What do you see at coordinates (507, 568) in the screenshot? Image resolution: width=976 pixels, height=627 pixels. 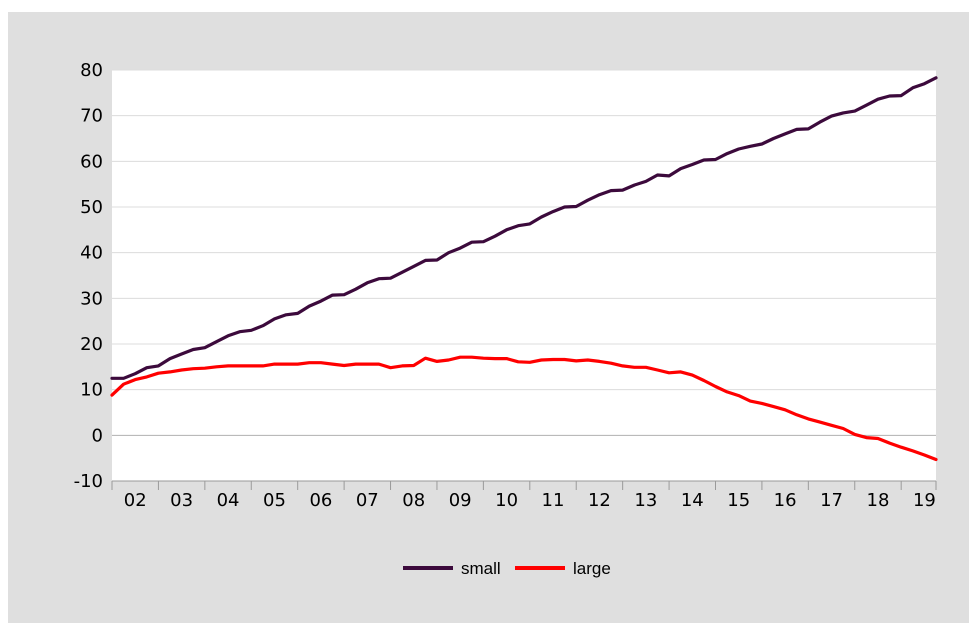 I see `legend: small large` at bounding box center [507, 568].